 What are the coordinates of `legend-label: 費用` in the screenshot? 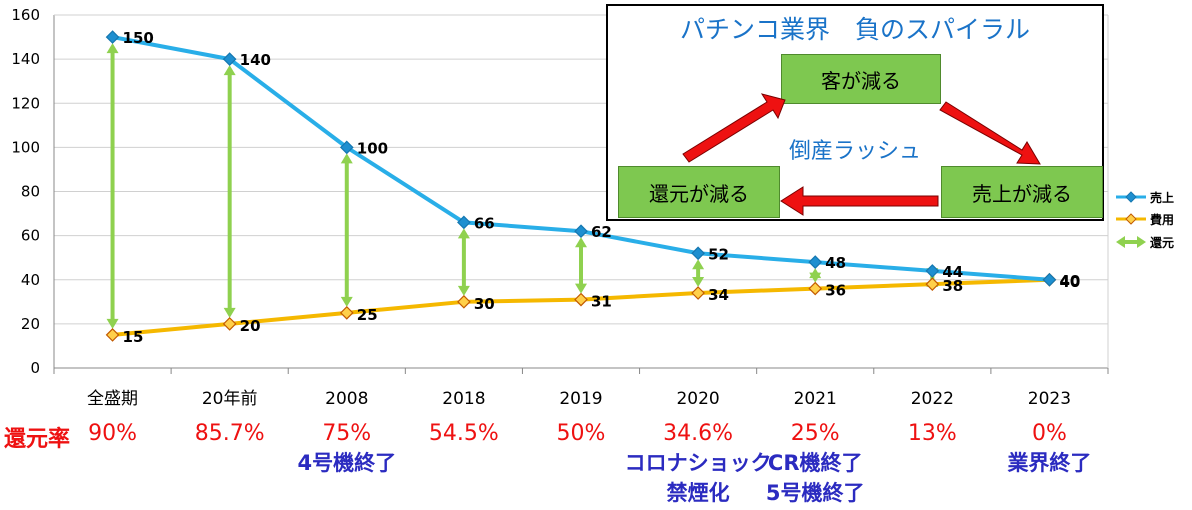 It's located at (1162, 219).